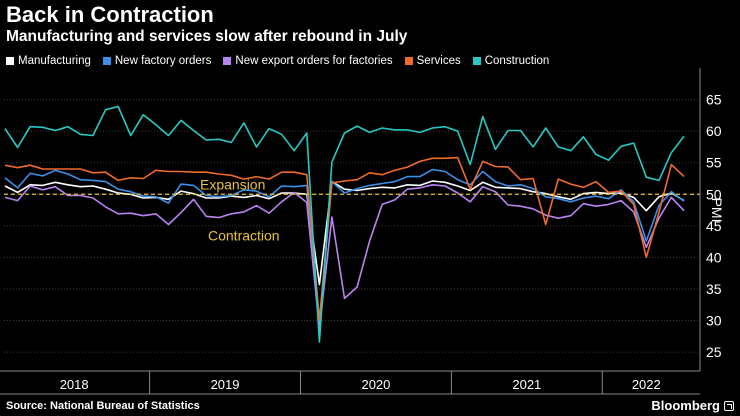 This screenshot has height=416, width=740. I want to click on x-year-label: 2020, so click(375, 384).